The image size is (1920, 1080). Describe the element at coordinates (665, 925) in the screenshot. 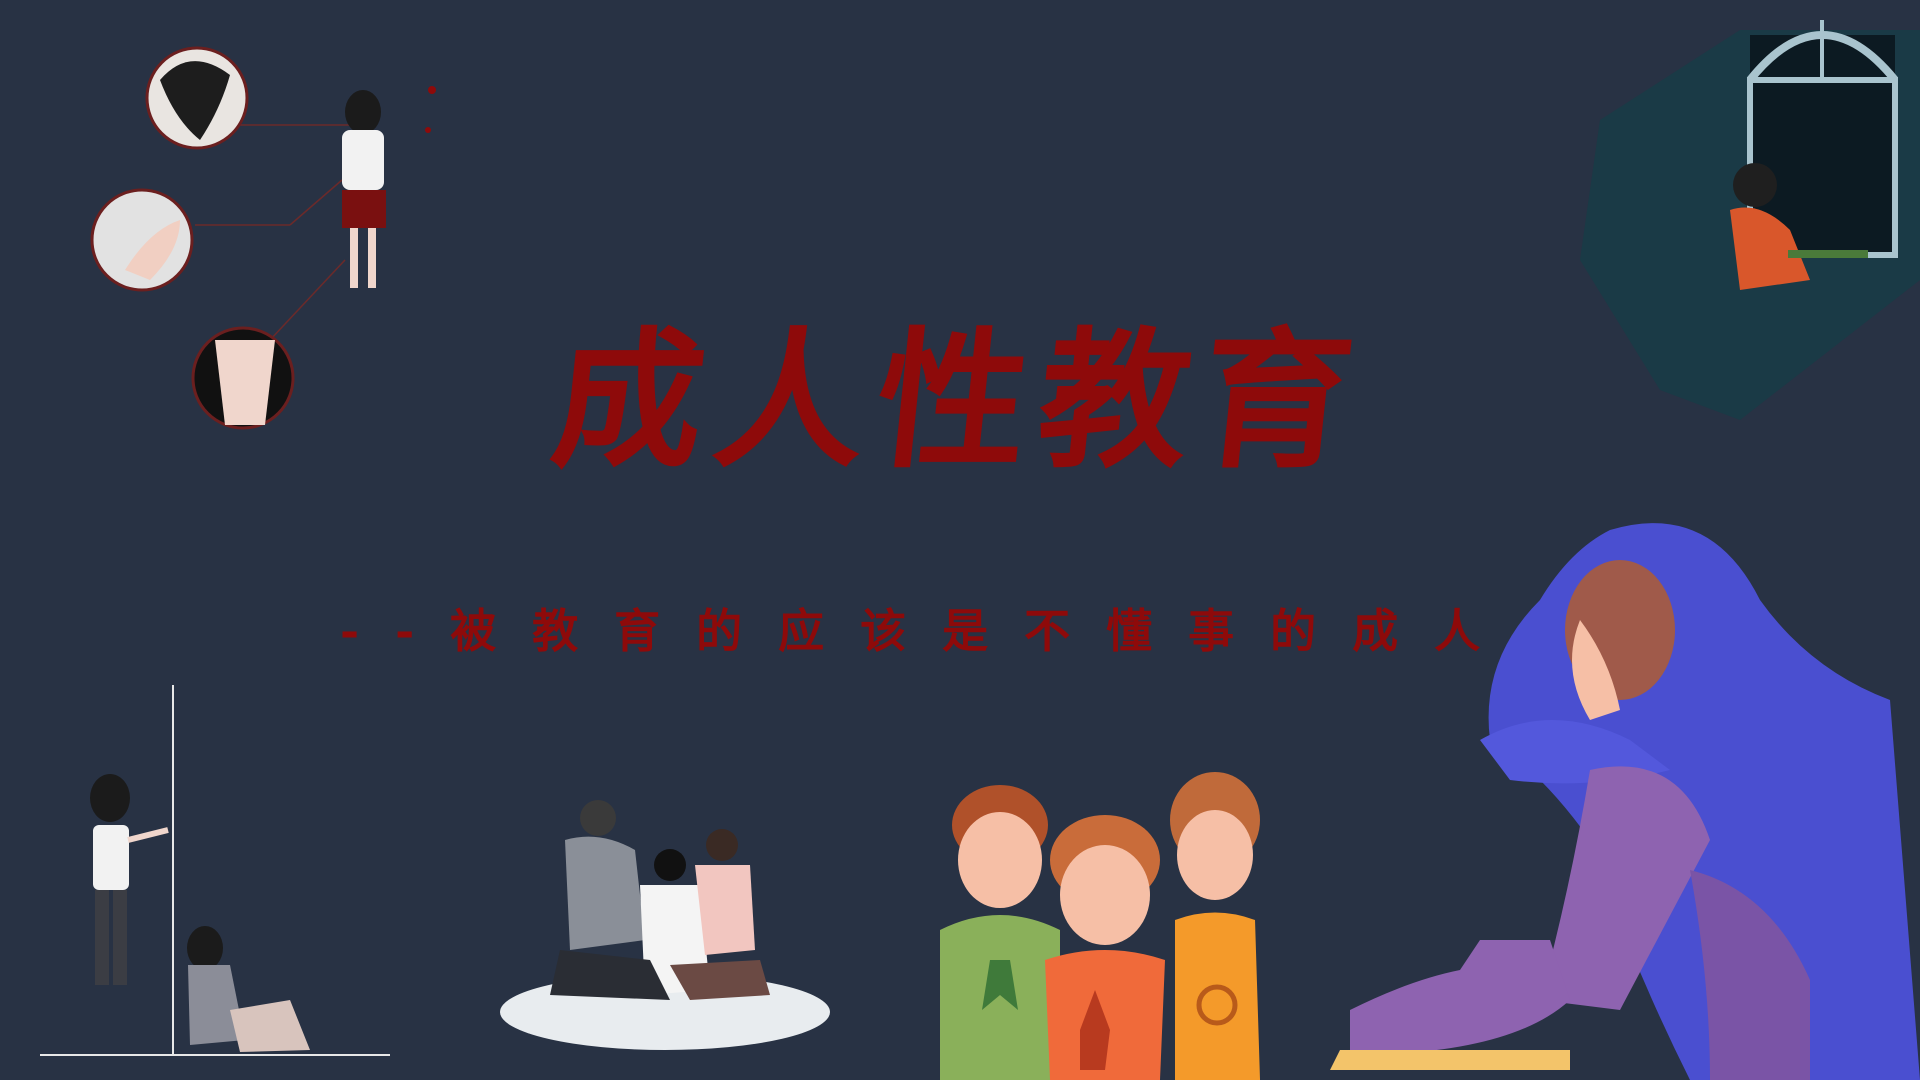

I see `family-illustration` at that location.